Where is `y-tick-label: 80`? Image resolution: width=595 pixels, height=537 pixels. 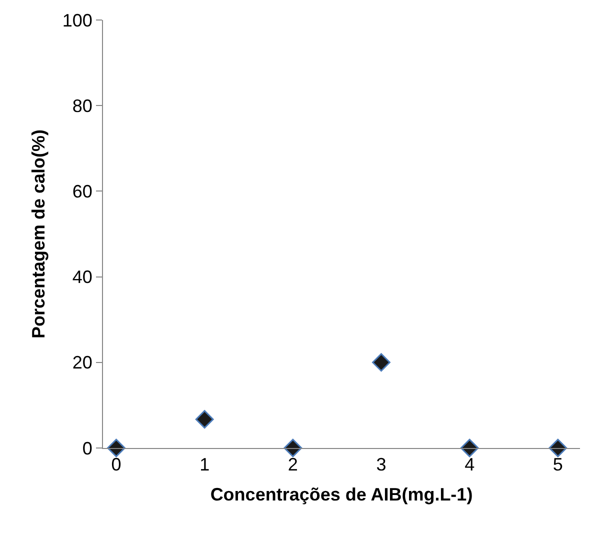
y-tick-label: 80 is located at coordinates (82, 106).